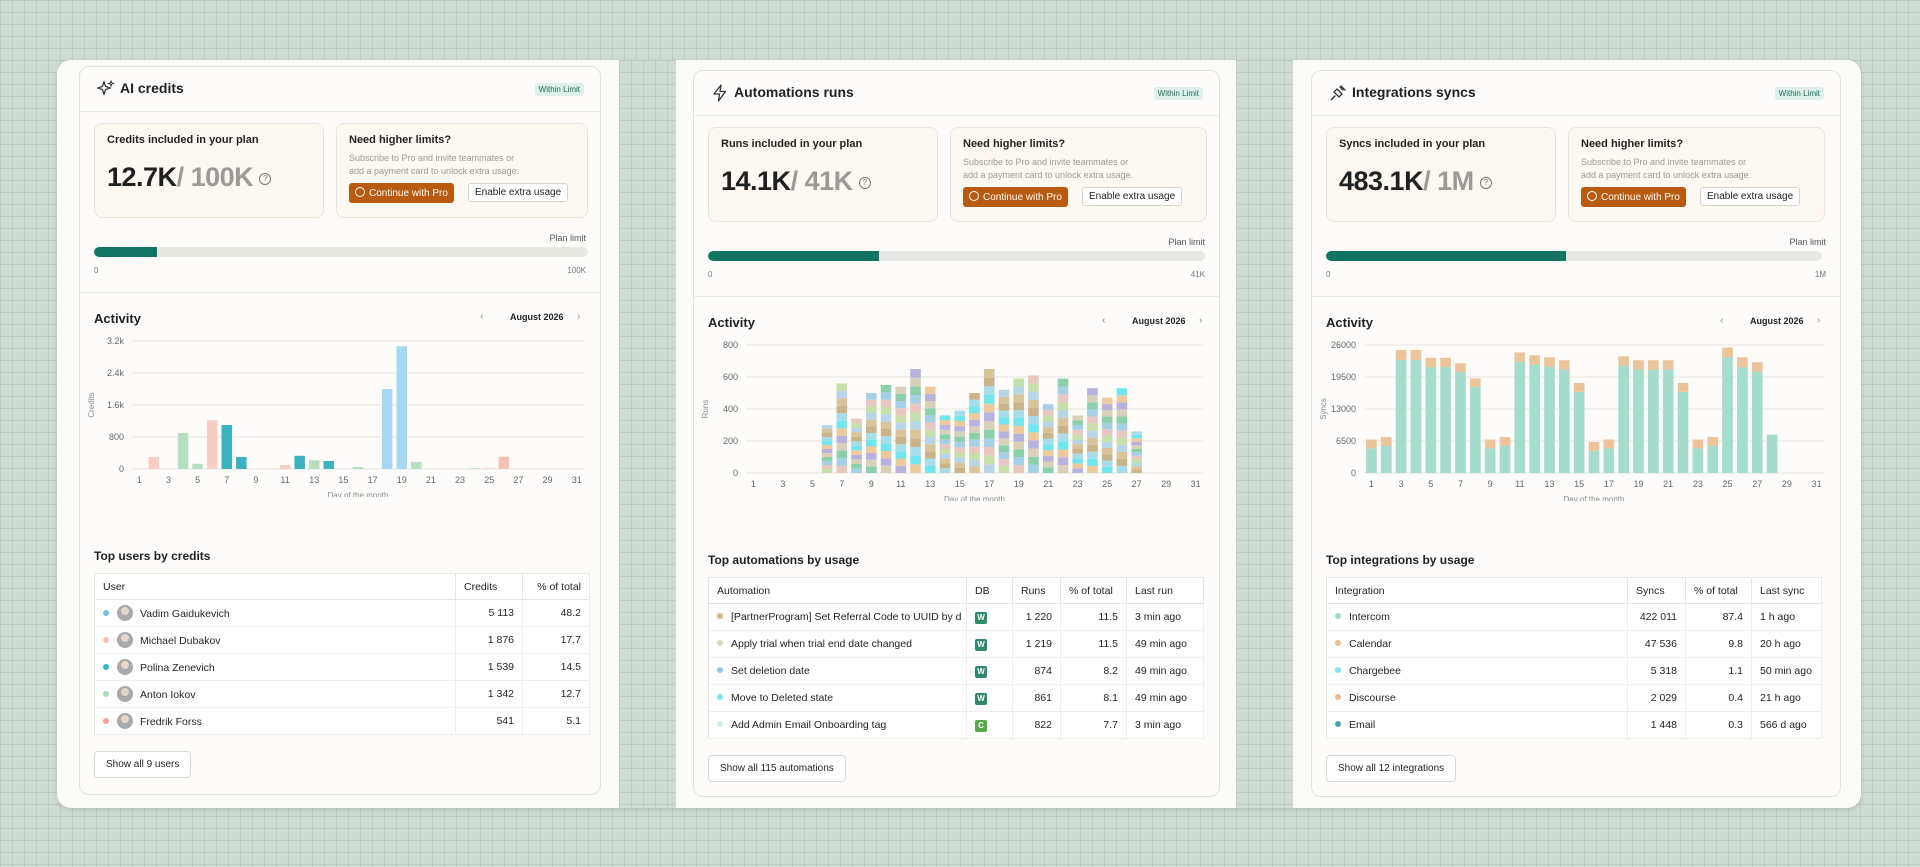 The image size is (1920, 867). What do you see at coordinates (1110, 671) in the screenshot?
I see `row-percent: 8.2` at bounding box center [1110, 671].